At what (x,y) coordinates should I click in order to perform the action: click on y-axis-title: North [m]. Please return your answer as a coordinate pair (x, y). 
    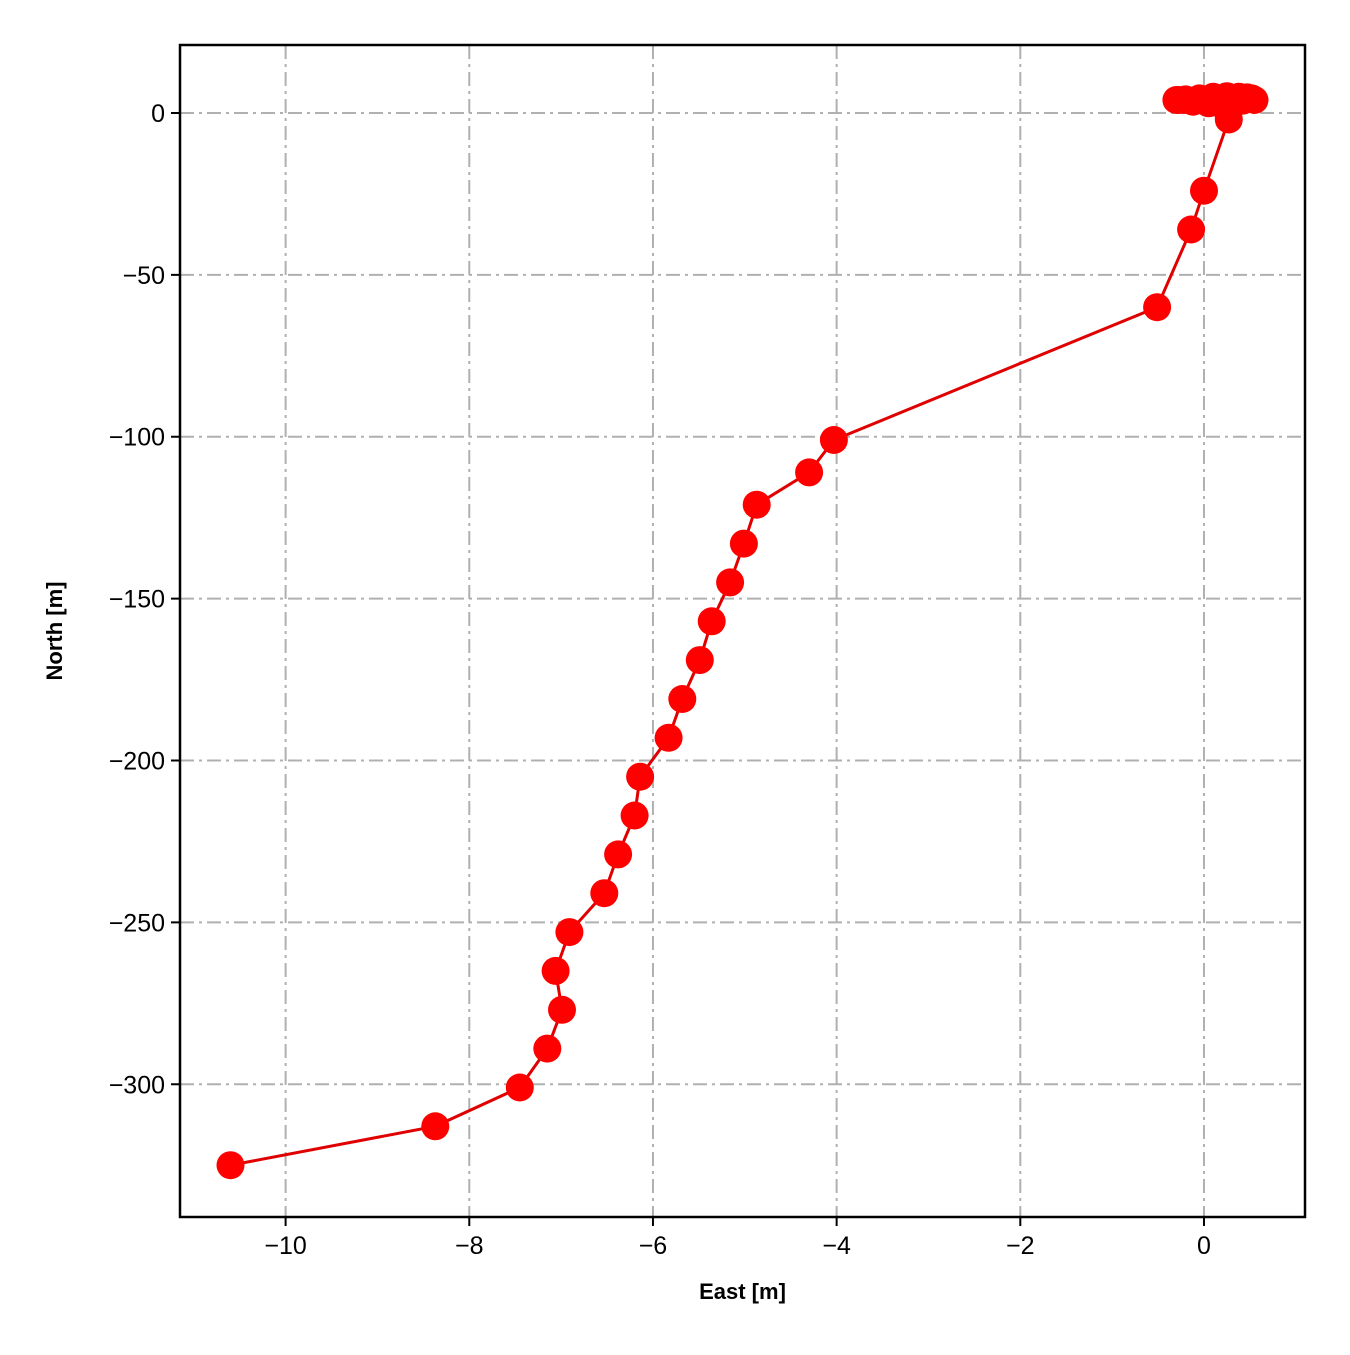
    Looking at the image, I should click on (54, 631).